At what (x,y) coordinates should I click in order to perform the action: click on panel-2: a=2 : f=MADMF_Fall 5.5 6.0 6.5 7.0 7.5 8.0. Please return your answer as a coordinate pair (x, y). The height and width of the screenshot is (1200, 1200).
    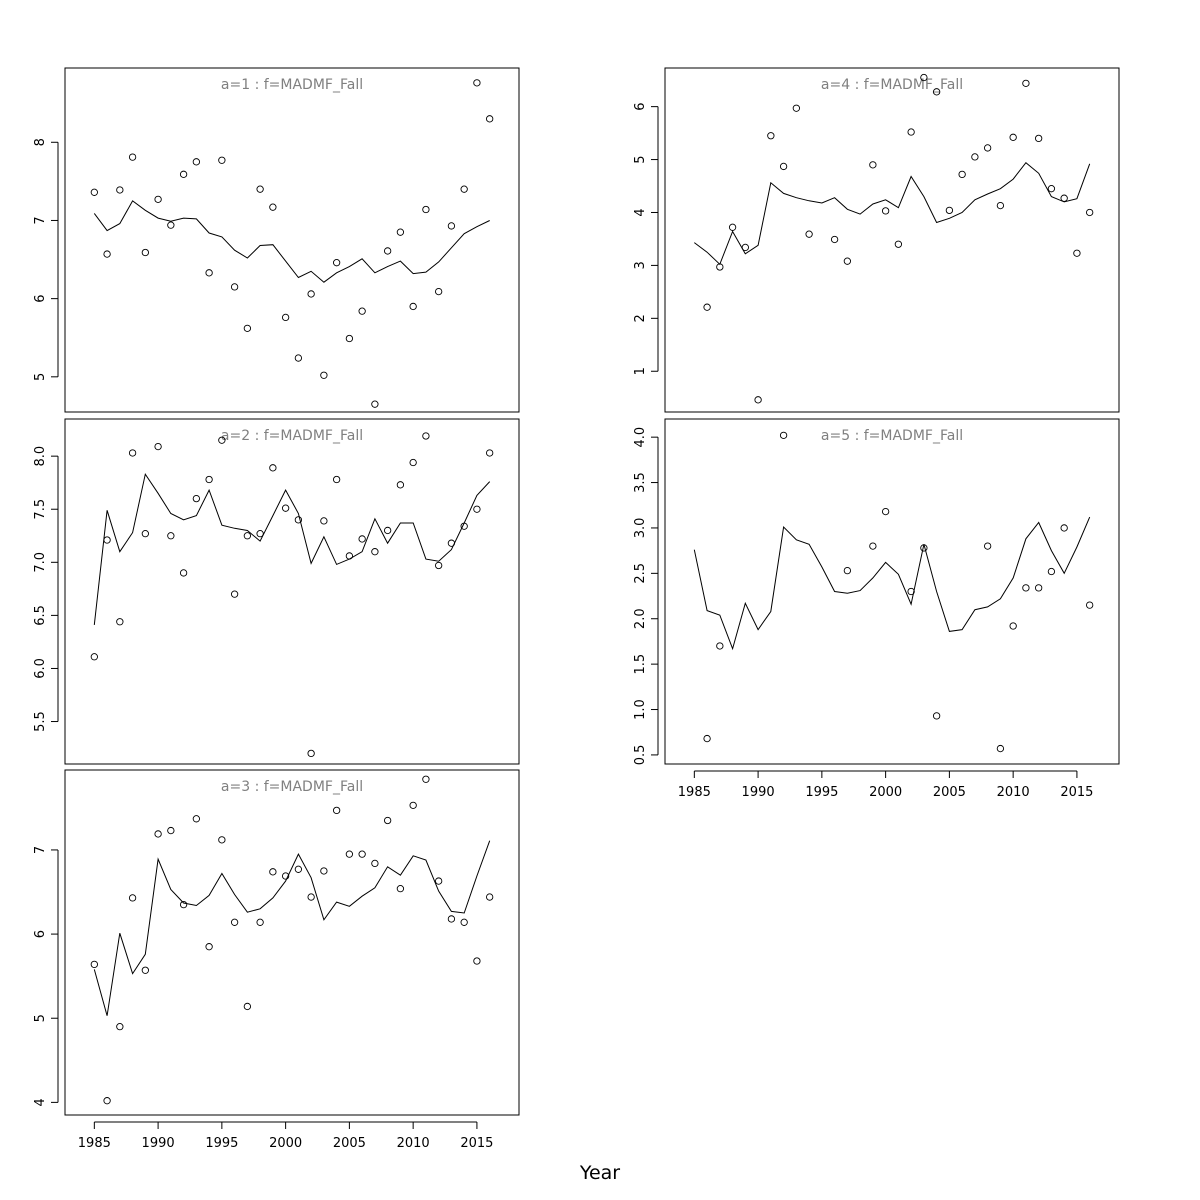
    Looking at the image, I should click on (276, 591).